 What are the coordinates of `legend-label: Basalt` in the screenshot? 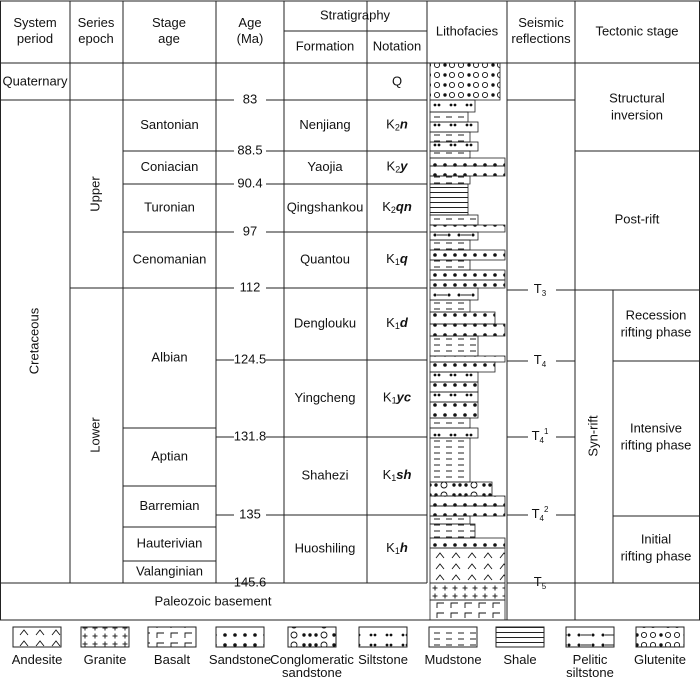 It's located at (172, 659).